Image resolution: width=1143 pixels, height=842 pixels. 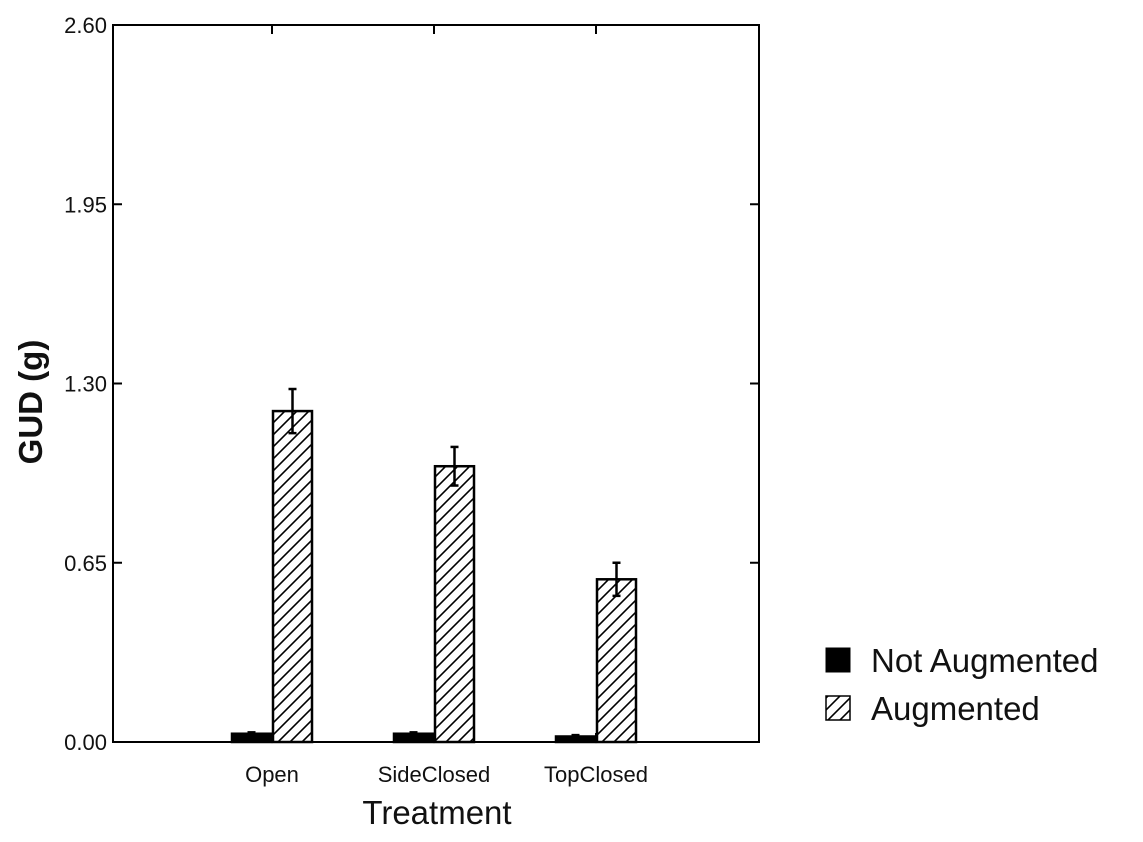 I want to click on legend-label: Not Augmented, so click(x=985, y=660).